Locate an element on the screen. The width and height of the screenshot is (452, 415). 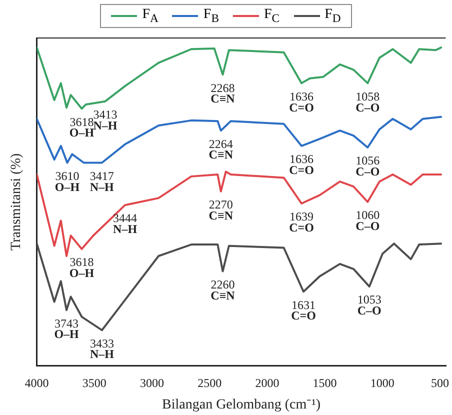
legend-label: F$_{A}$ is located at coordinates (150, 16).